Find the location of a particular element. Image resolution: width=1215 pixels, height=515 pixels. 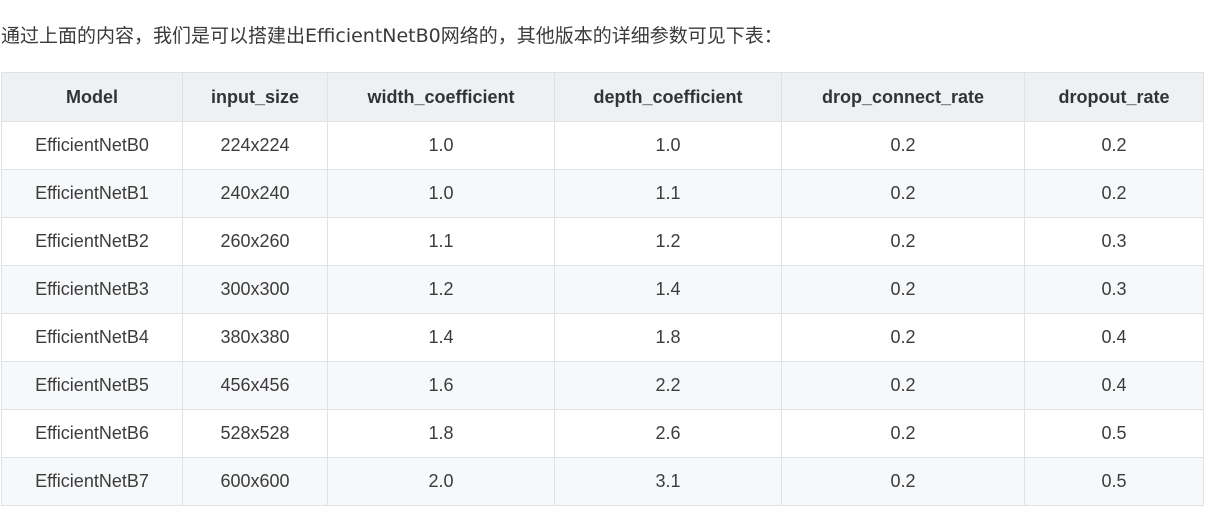

cell-width-coefficient: 1.6 is located at coordinates (441, 385).